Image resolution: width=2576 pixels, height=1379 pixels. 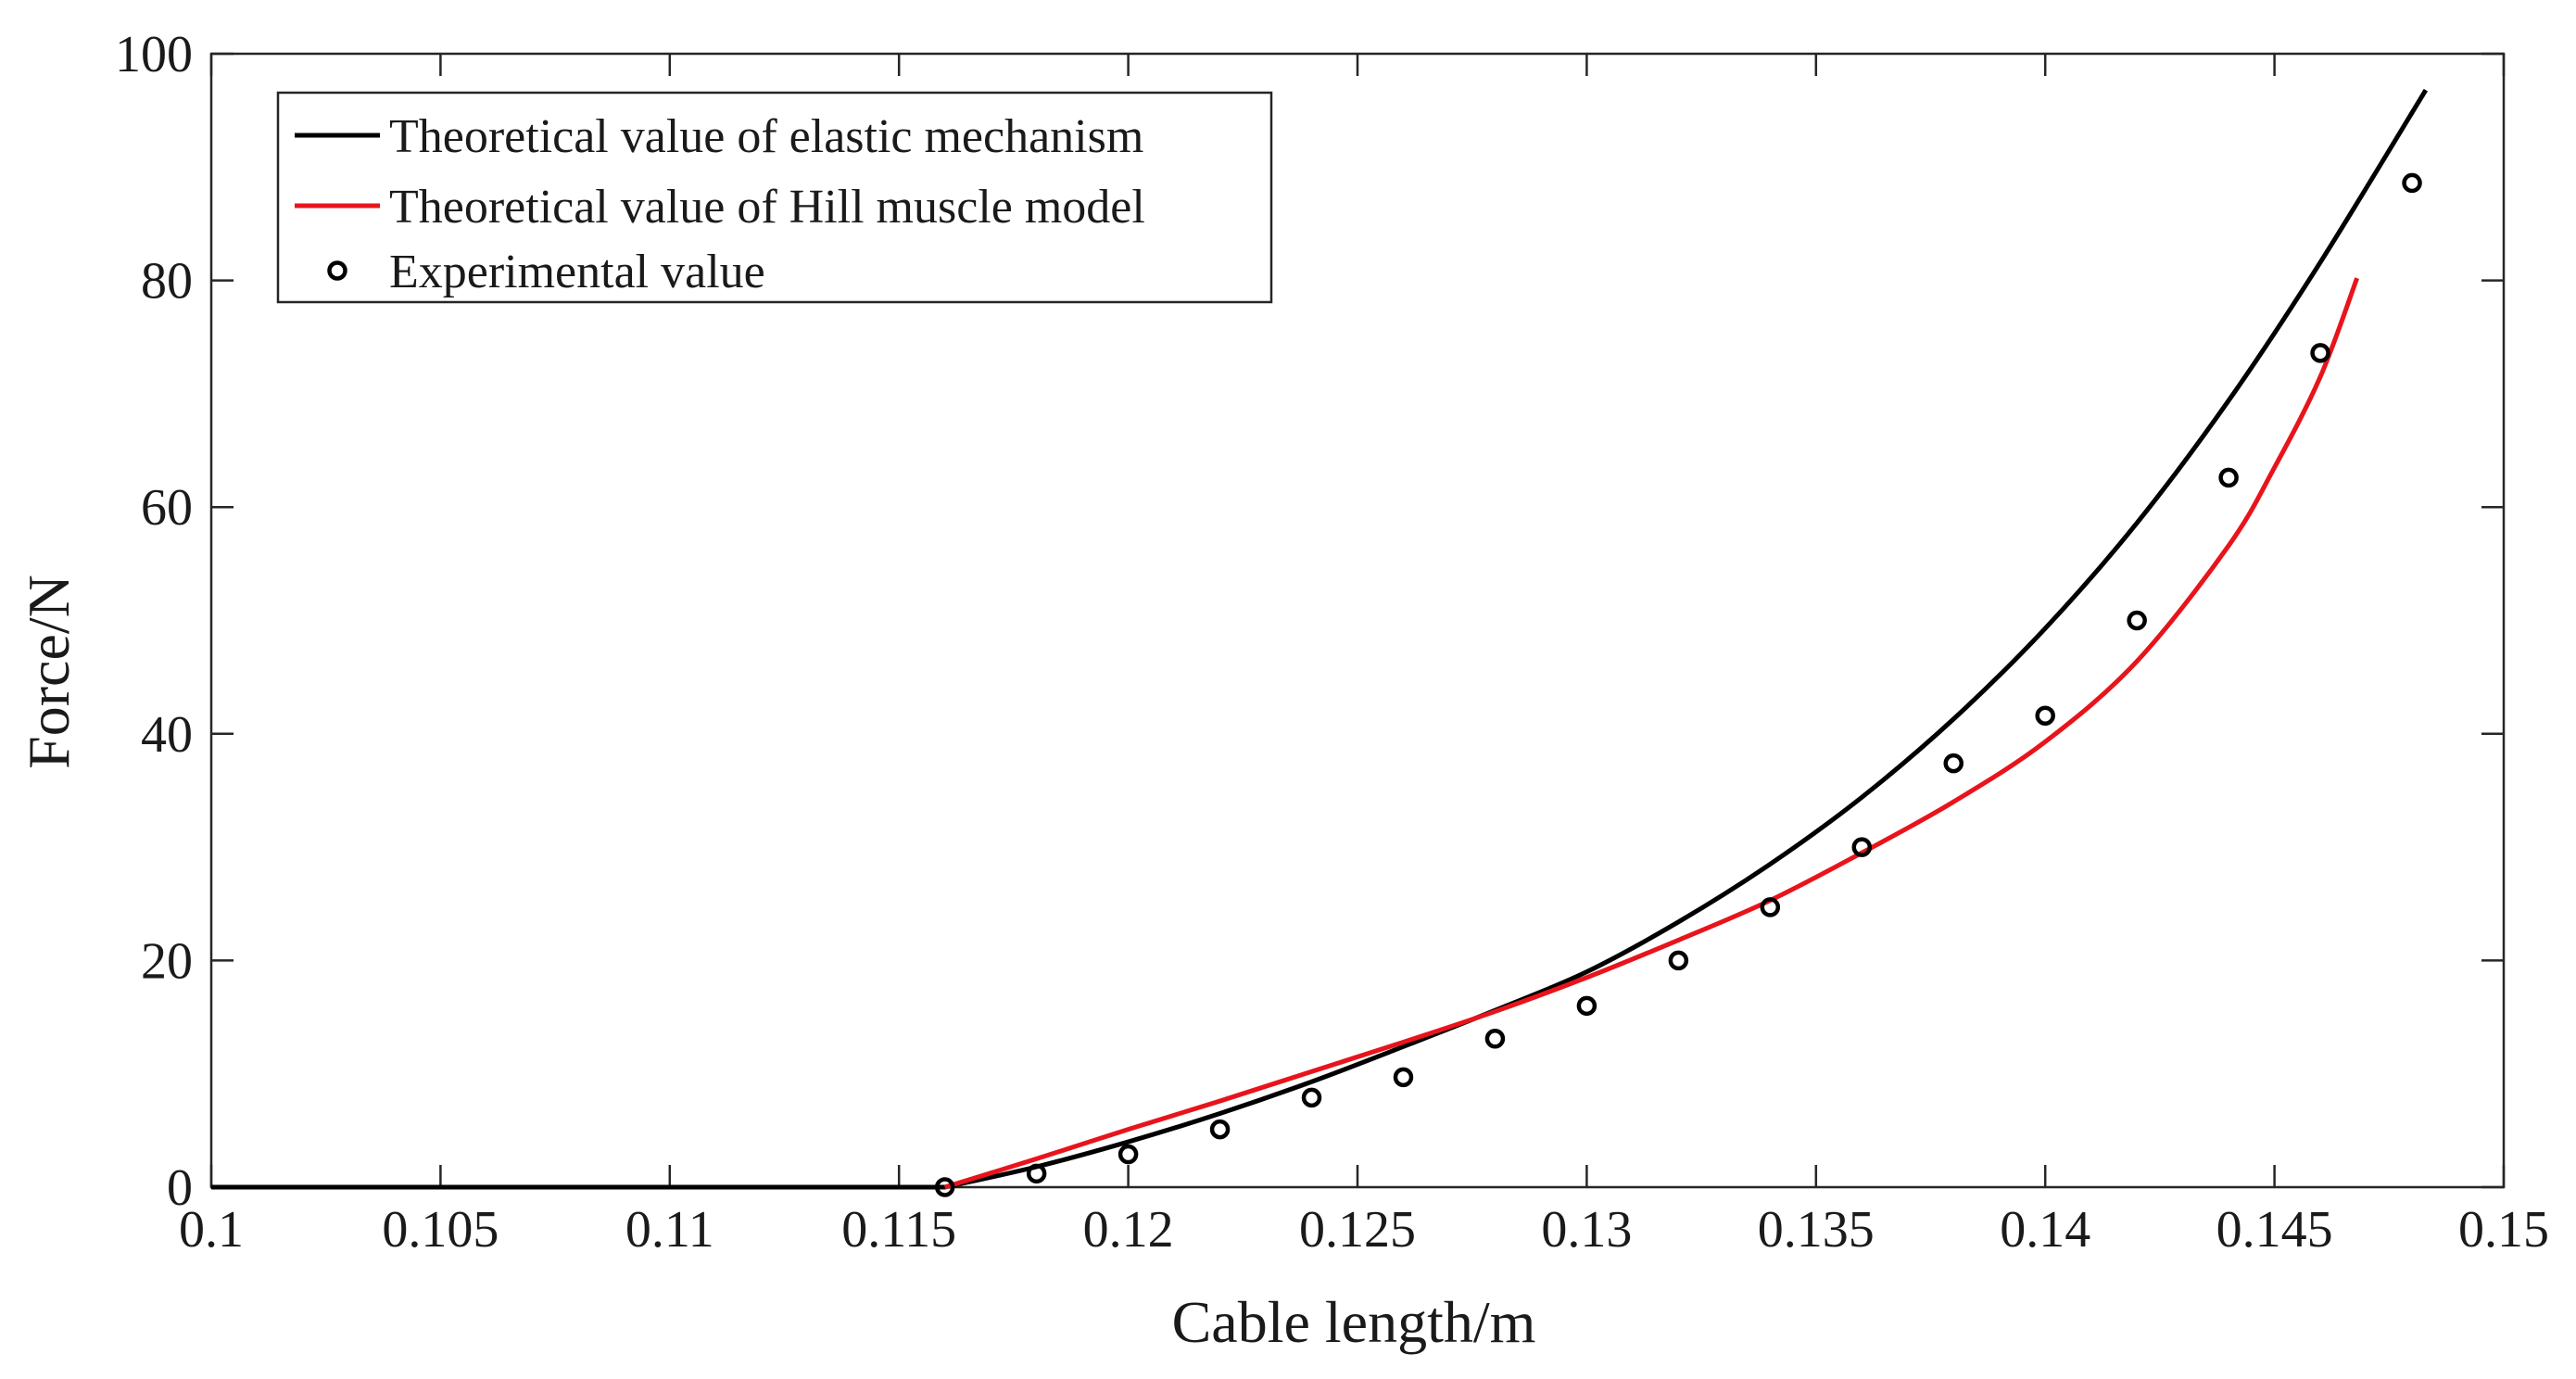 I want to click on x-tick-label: 0.14, so click(x=2045, y=1230).